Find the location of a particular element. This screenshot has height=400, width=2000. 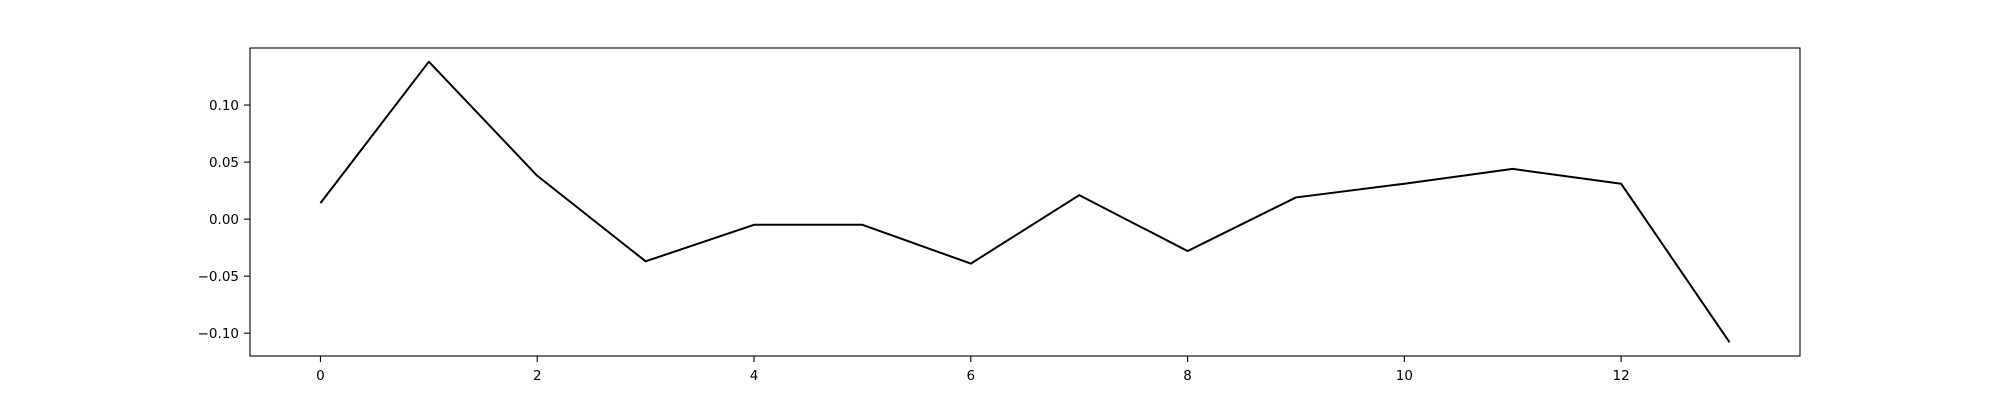

y-tick-label: −0.10 is located at coordinates (218, 334).